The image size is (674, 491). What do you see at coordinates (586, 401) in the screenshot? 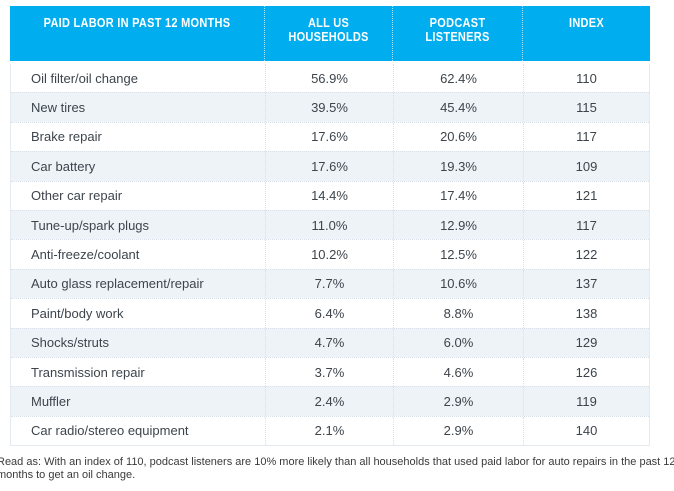
I see `index-value: 119` at bounding box center [586, 401].